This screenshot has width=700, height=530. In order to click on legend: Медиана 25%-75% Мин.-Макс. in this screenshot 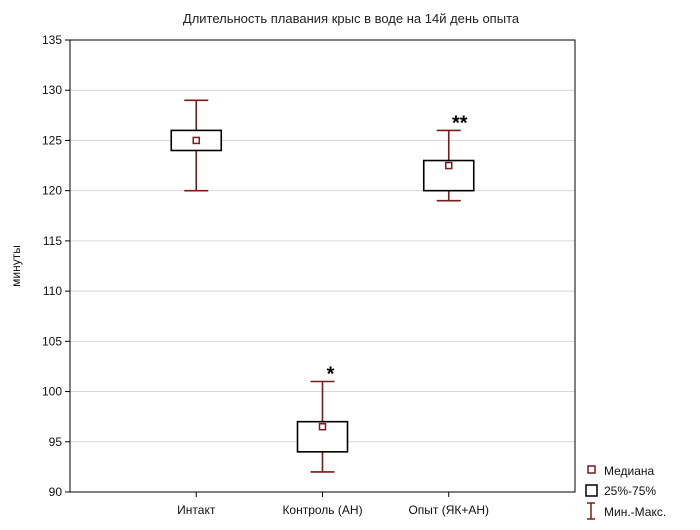, I will do `click(625, 492)`.